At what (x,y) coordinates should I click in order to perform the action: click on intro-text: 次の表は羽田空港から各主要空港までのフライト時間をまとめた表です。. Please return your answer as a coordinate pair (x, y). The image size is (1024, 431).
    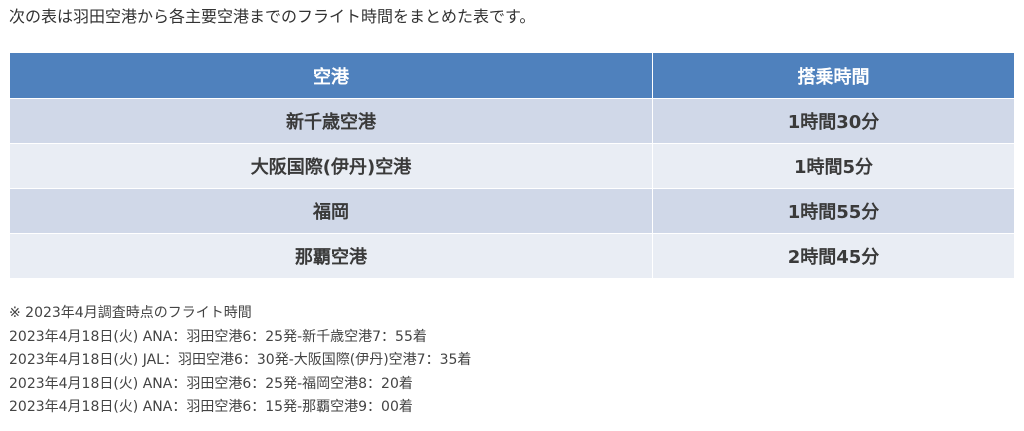
    Looking at the image, I should click on (272, 16).